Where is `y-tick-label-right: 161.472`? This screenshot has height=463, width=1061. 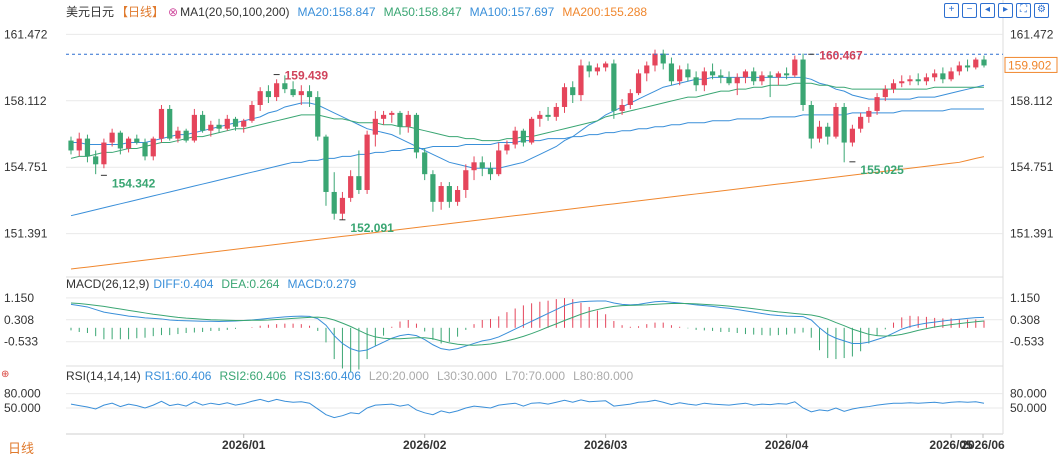 y-tick-label-right: 161.472 is located at coordinates (1032, 34).